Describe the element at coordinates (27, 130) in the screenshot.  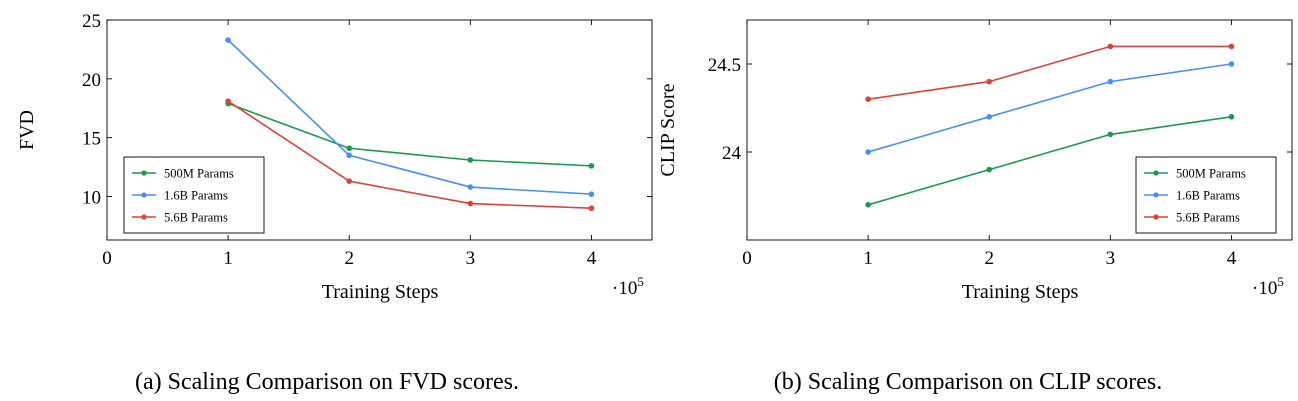
I see `y-axis-label: FVD` at that location.